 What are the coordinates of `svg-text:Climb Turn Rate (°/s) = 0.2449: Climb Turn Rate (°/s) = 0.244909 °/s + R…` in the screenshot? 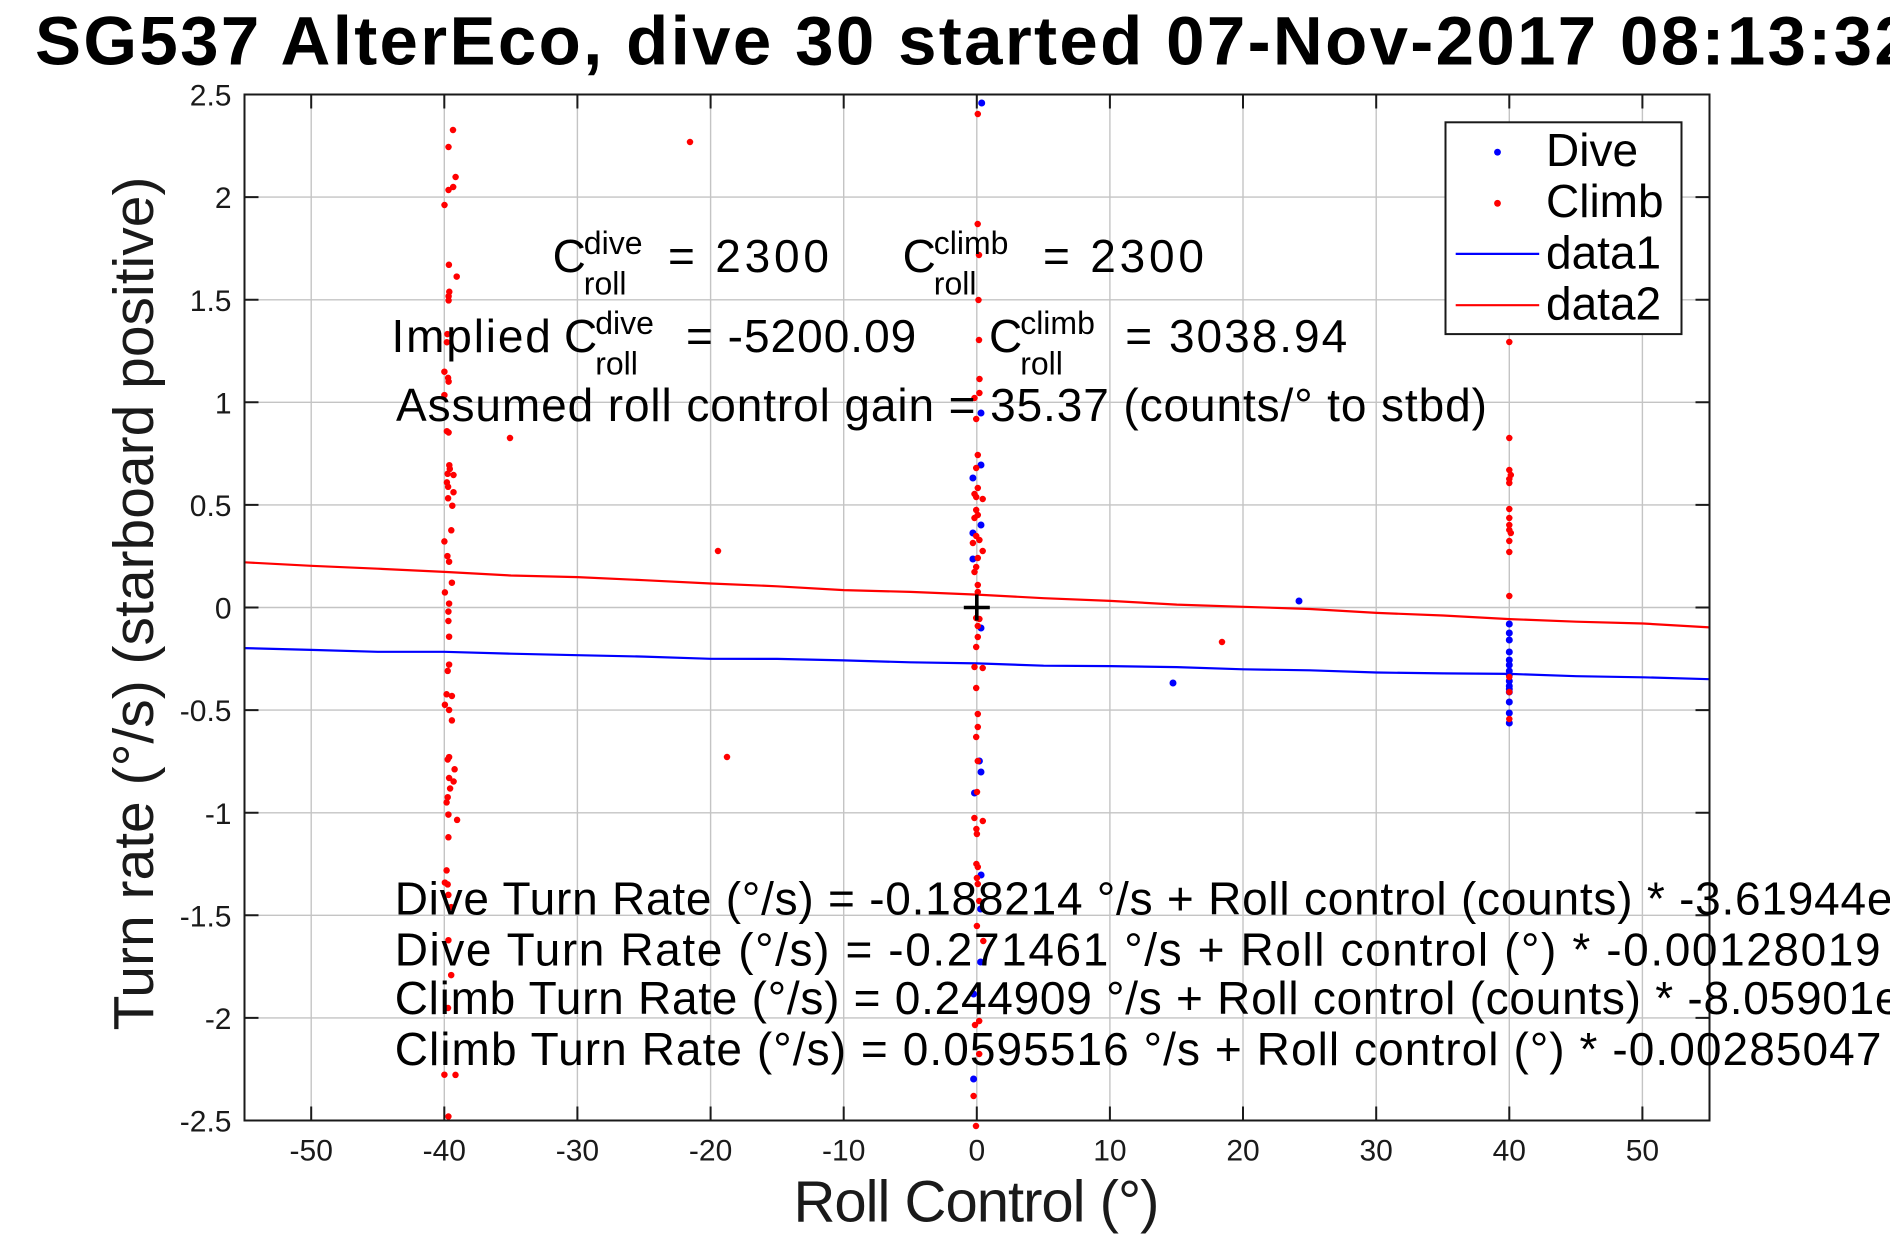 It's located at (1142, 998).